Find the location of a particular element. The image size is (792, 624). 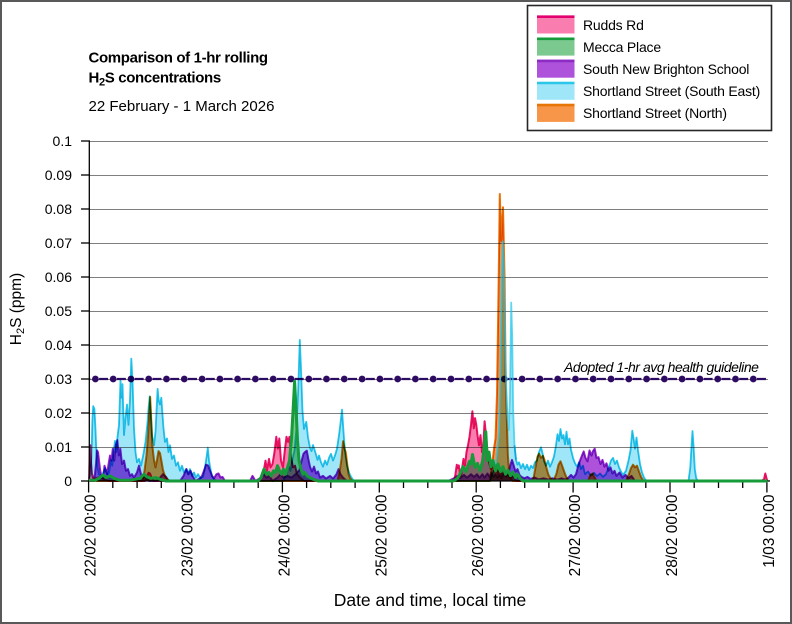

svg-text: 0.04 is located at coordinates (58, 345).